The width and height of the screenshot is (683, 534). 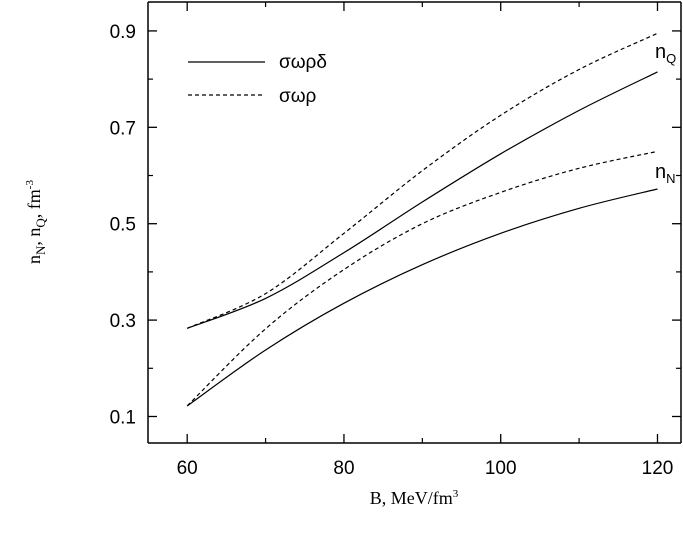 I want to click on y-axis-title-n1: n, so click(x=34, y=259).